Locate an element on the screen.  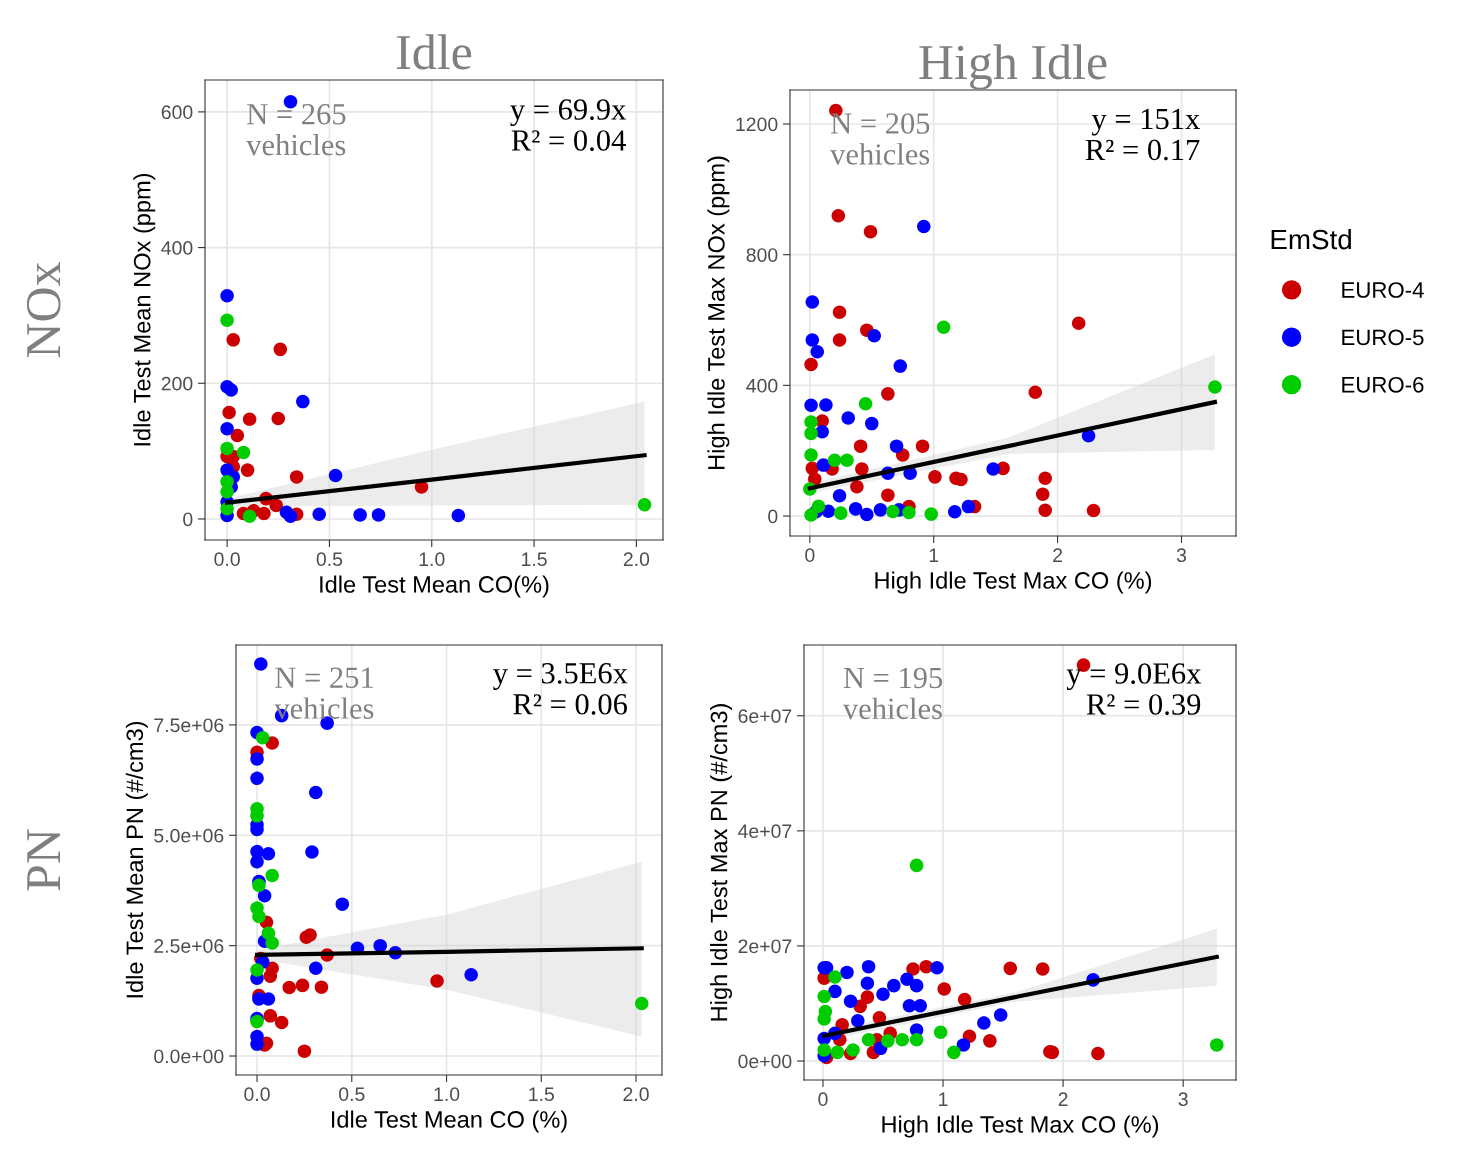
legend-title: EmStd is located at coordinates (1311, 239).